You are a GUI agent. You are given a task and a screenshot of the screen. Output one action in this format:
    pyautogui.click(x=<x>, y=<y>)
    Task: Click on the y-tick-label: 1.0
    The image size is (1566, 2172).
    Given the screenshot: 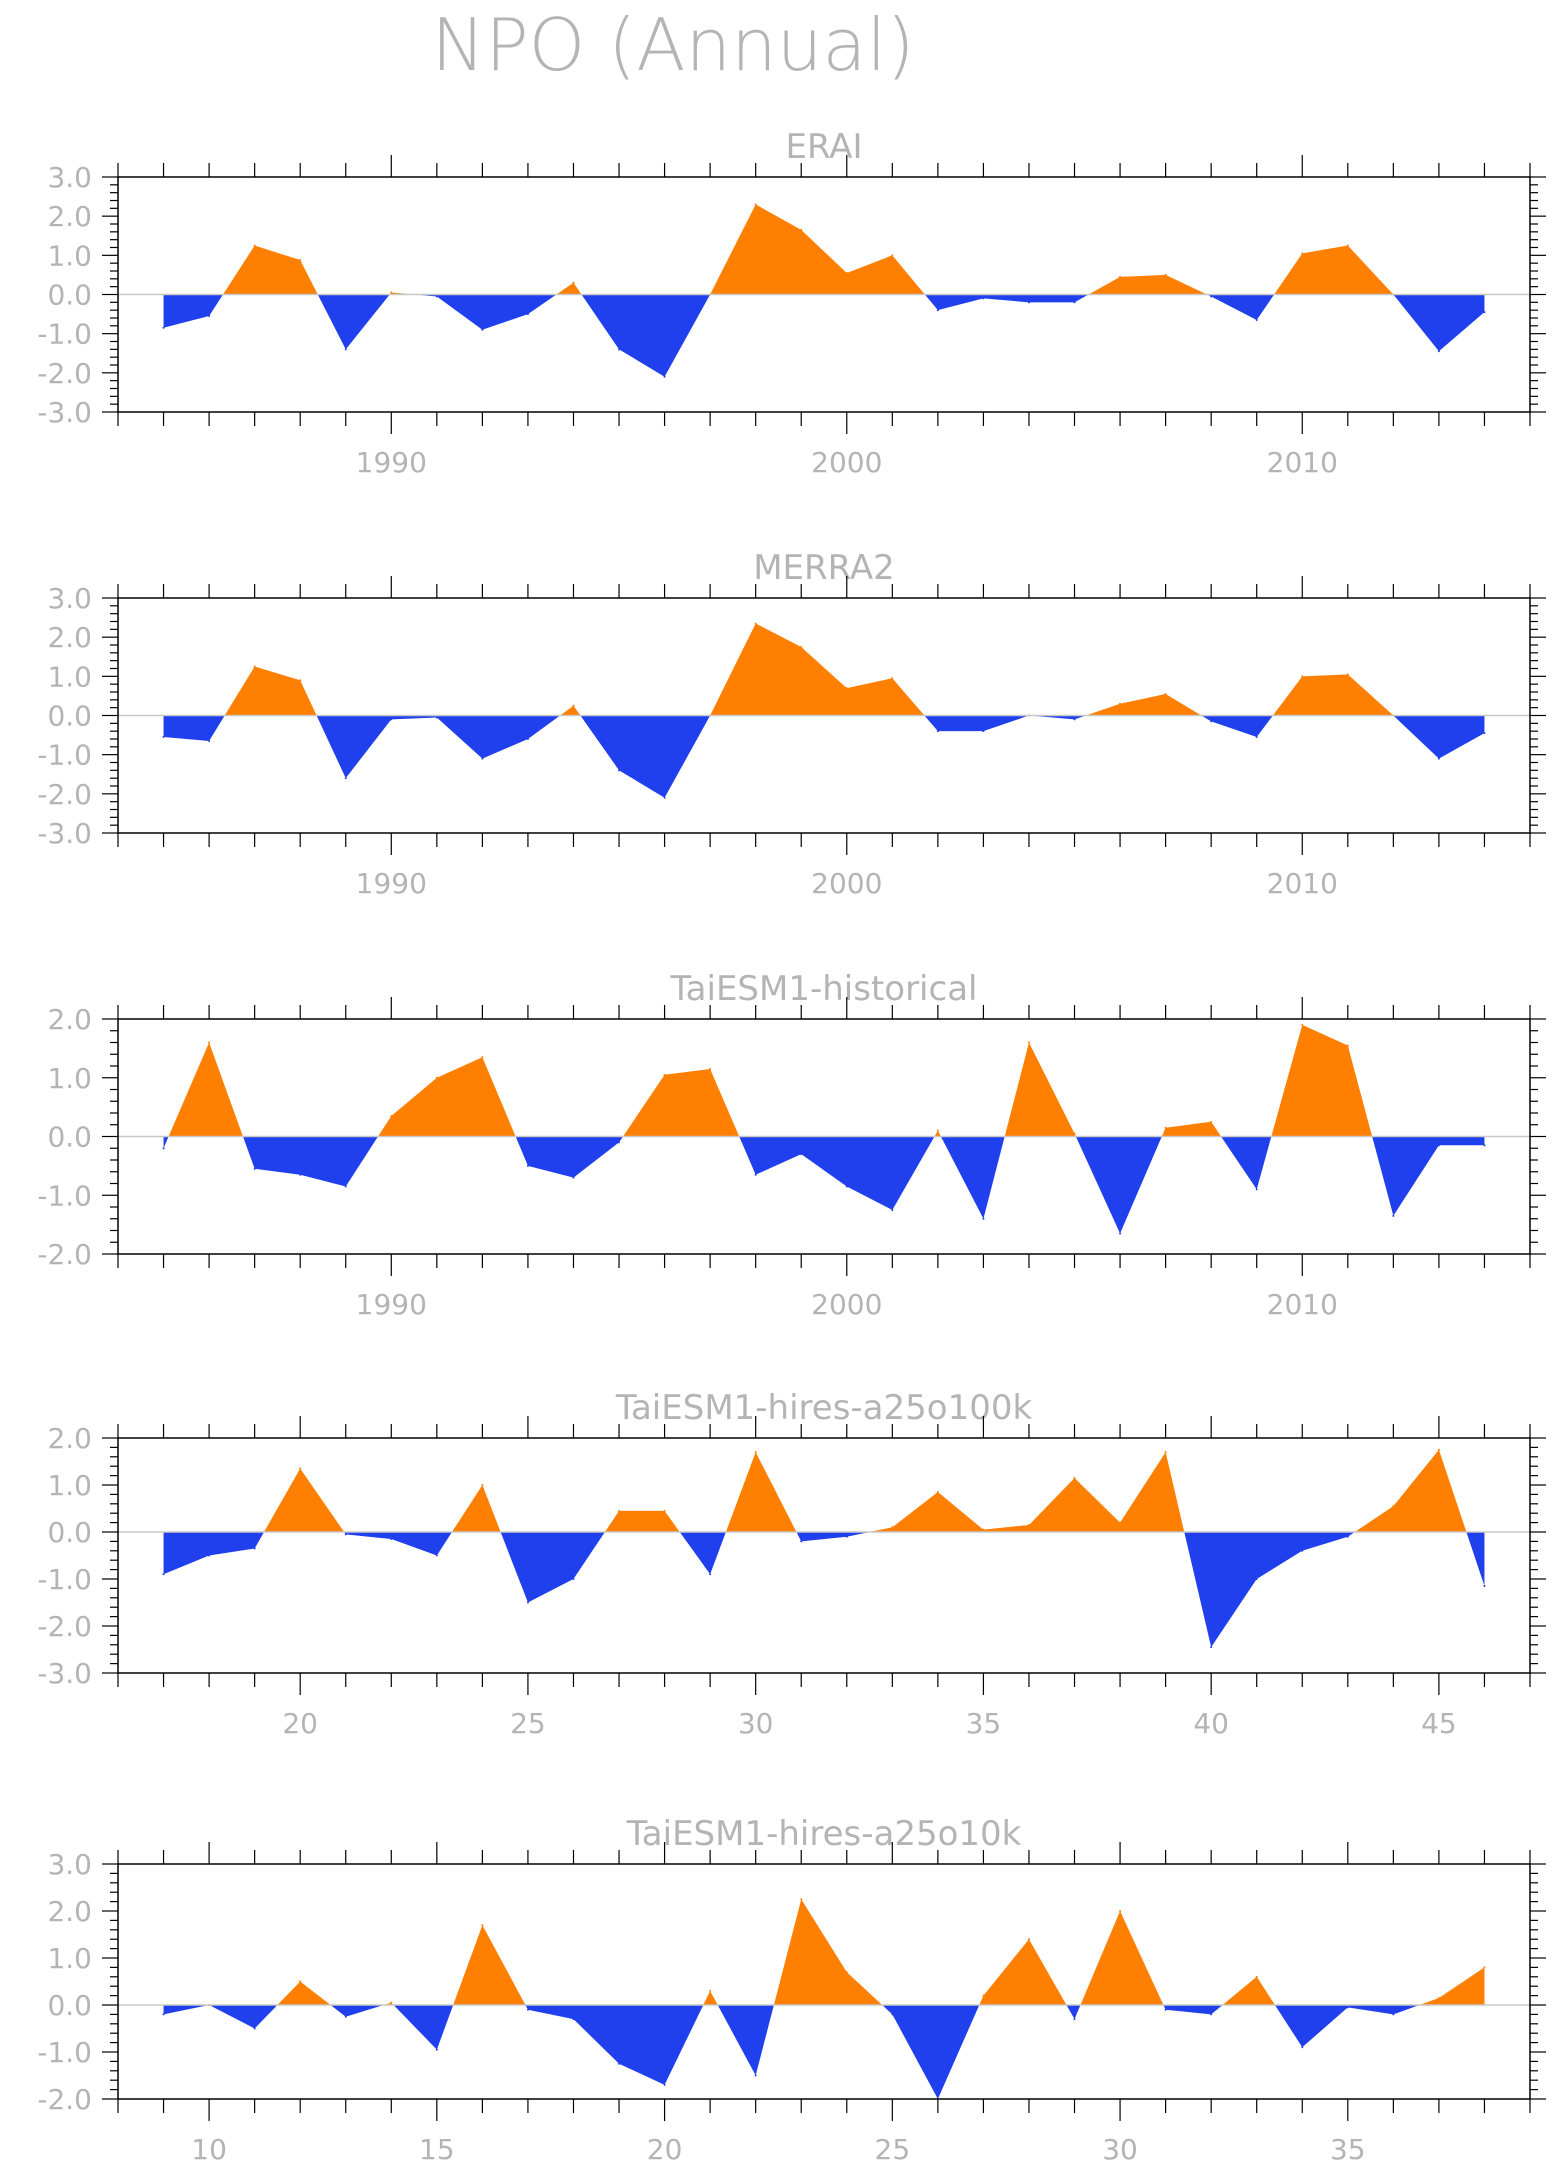 What is the action you would take?
    pyautogui.click(x=69, y=676)
    